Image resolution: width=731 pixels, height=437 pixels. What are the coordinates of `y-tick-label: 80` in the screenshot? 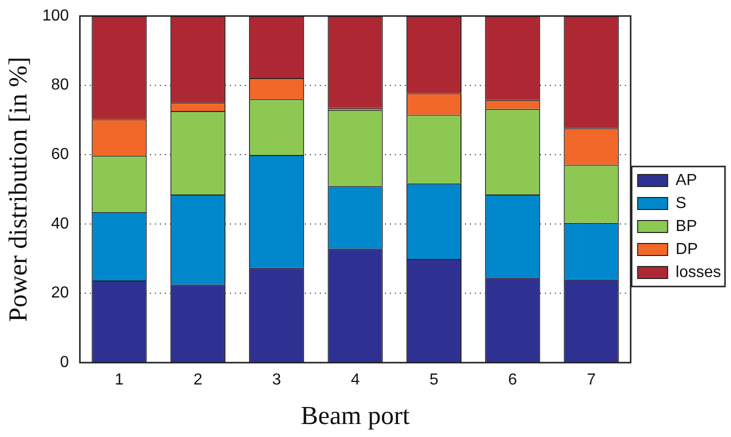 It's located at (60, 85).